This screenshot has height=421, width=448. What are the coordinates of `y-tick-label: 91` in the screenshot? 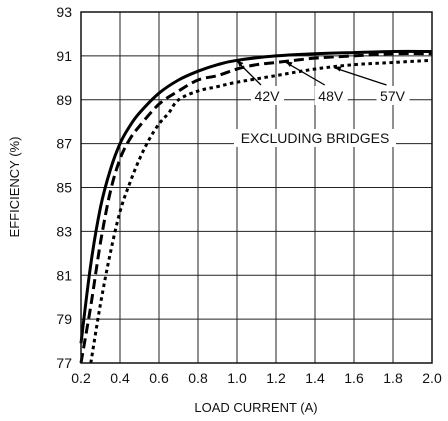 It's located at (64, 56).